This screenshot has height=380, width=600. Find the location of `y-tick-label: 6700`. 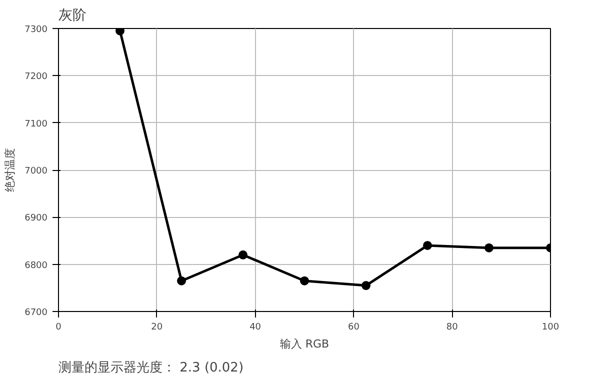

y-tick-label: 6700 is located at coordinates (36, 313).